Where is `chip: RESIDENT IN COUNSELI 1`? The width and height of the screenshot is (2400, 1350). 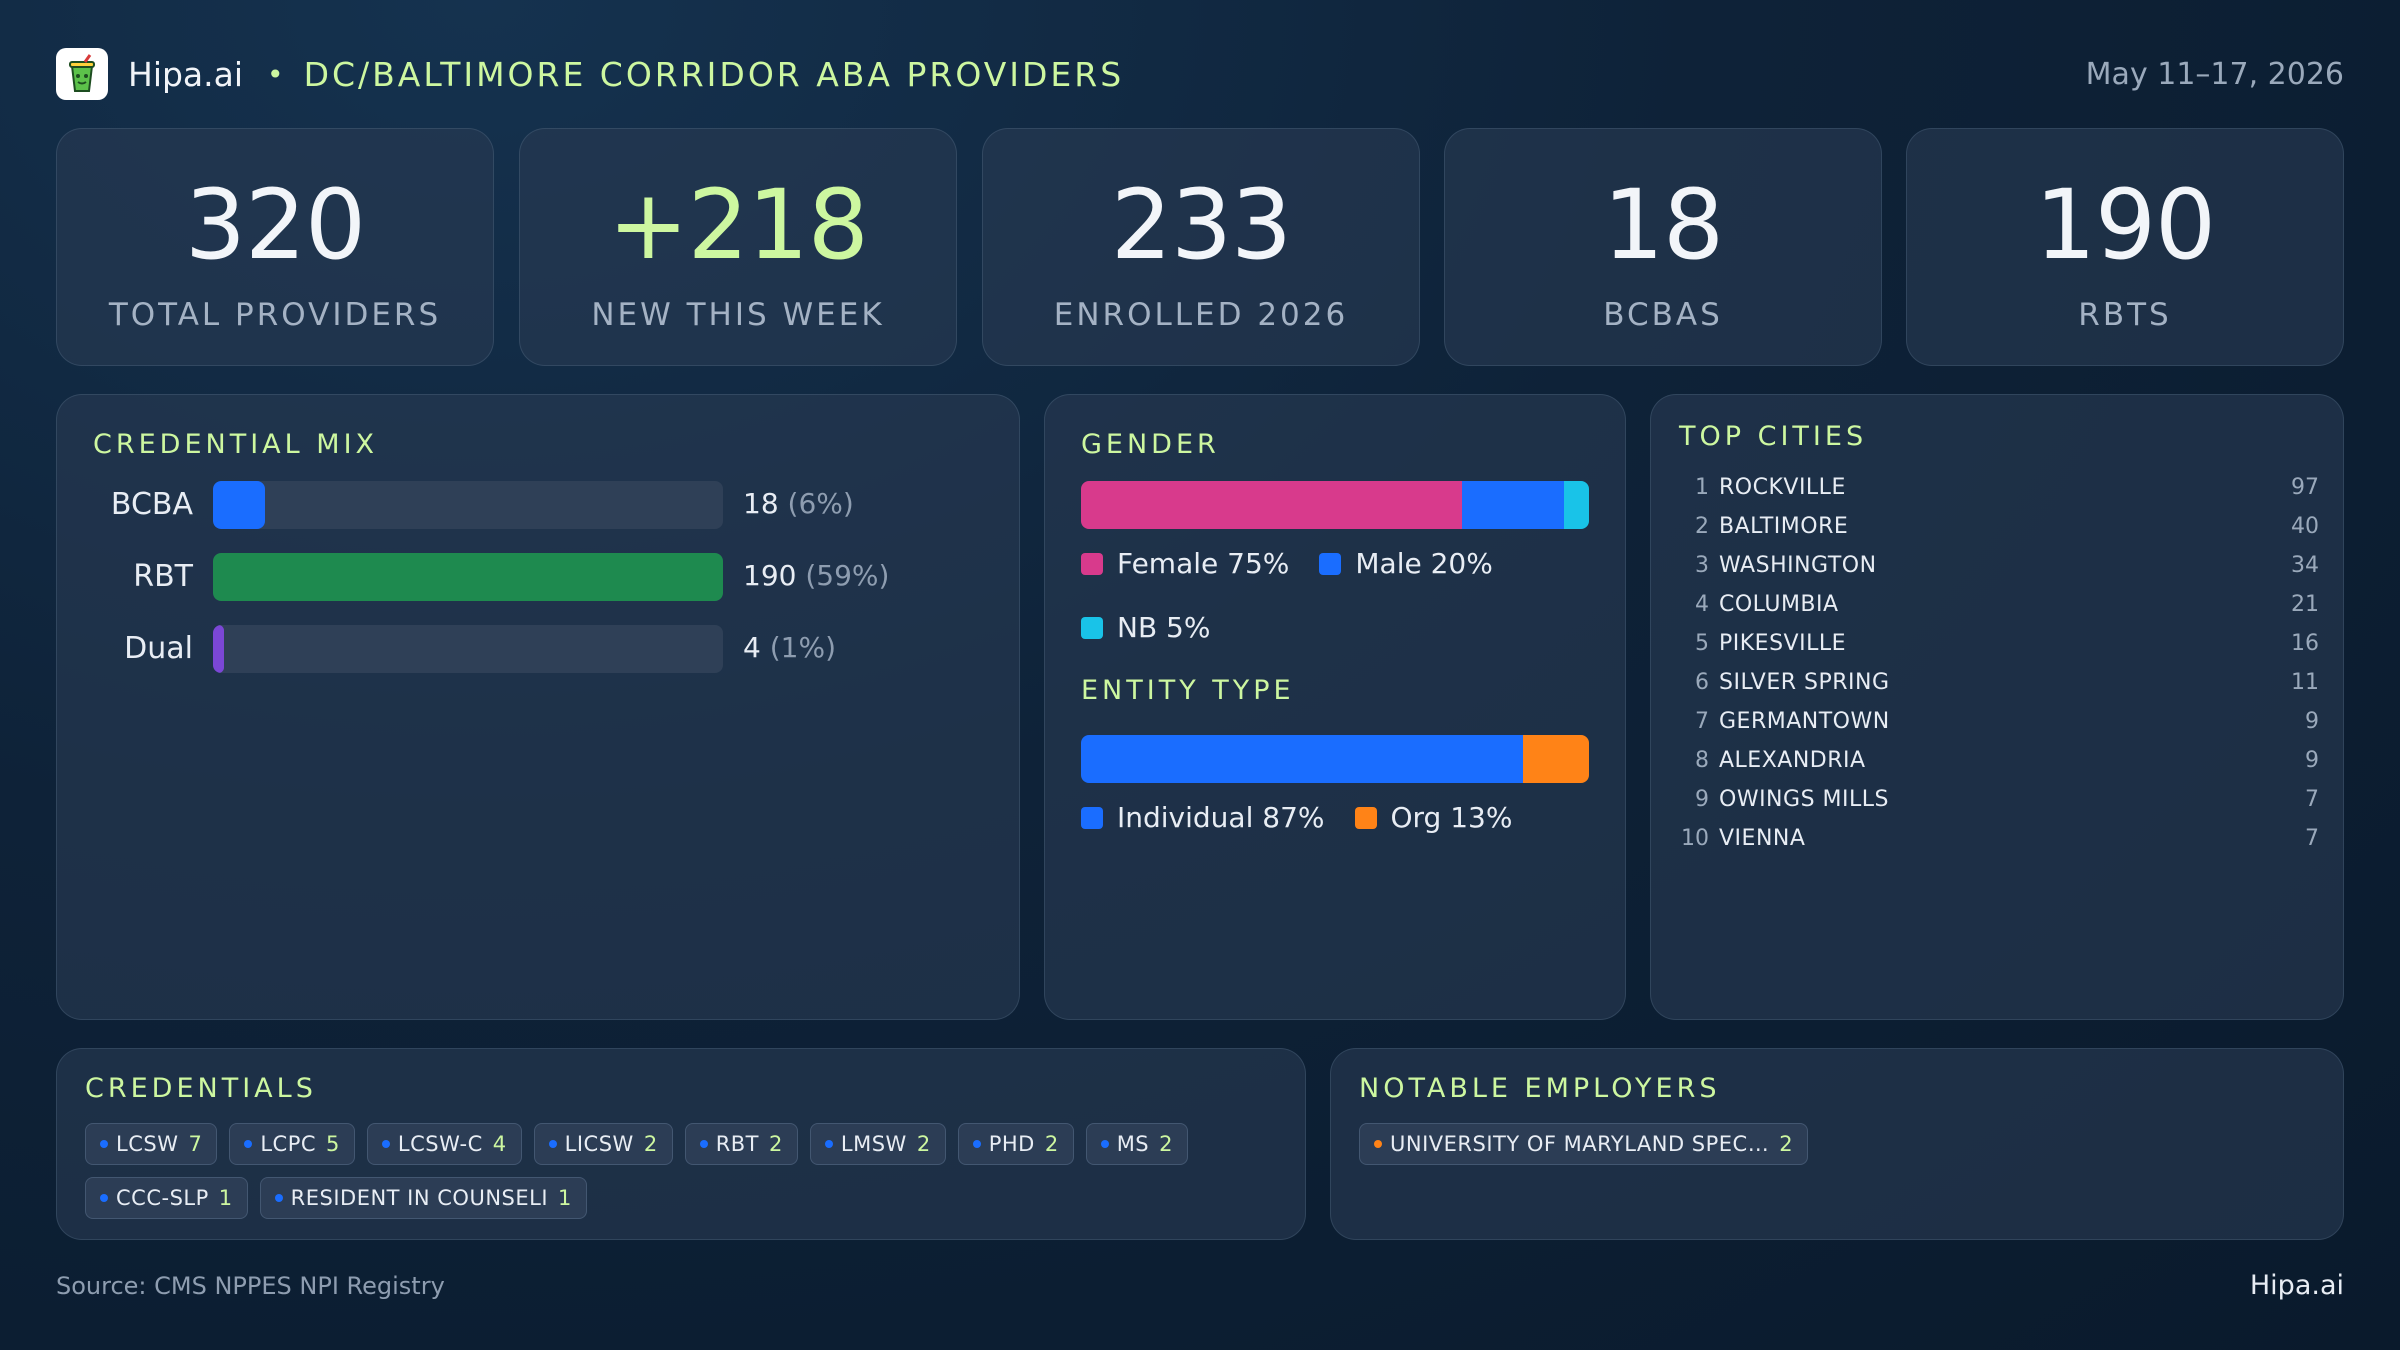
chip: RESIDENT IN COUNSELI 1 is located at coordinates (423, 1198).